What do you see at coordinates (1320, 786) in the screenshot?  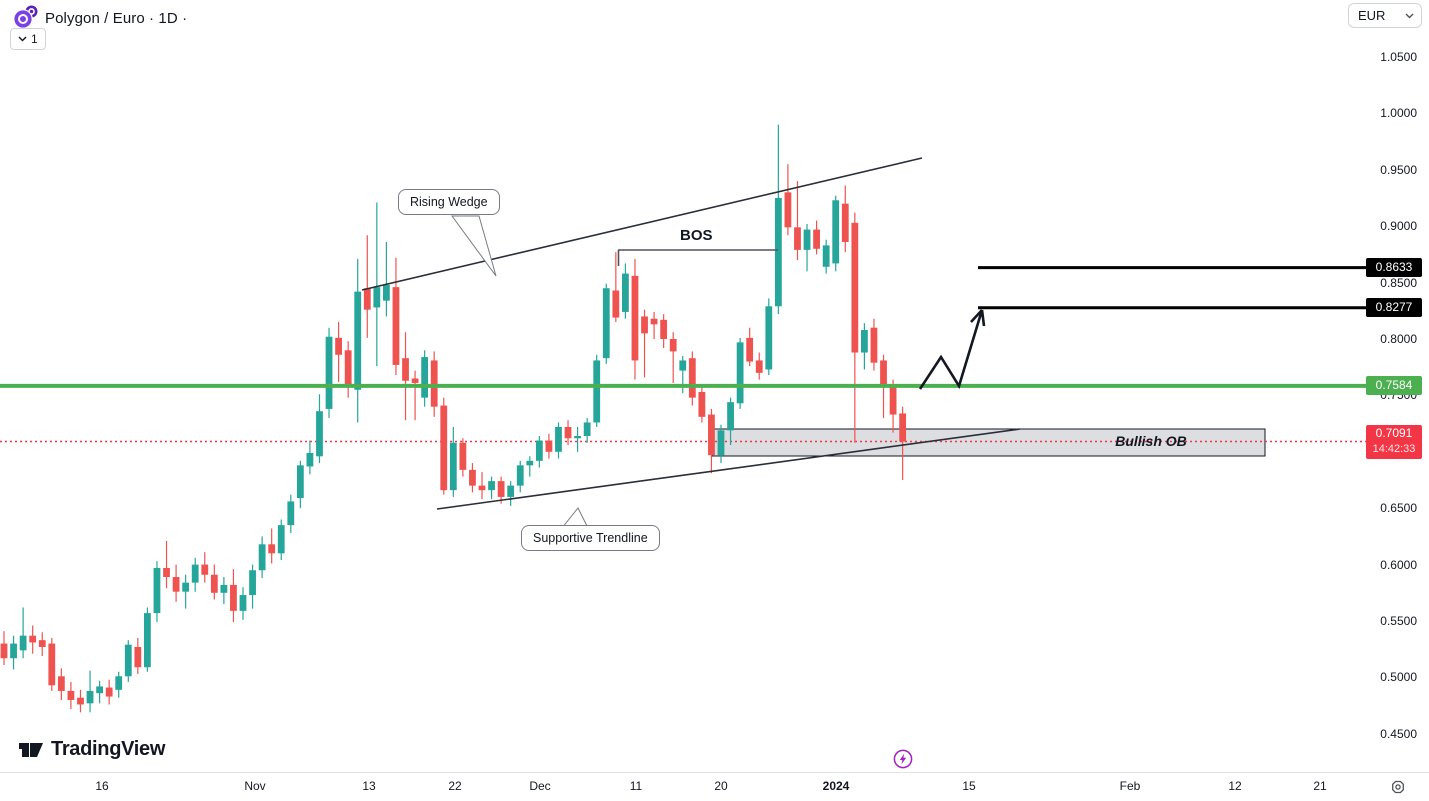 I see `time-axis-label: 21` at bounding box center [1320, 786].